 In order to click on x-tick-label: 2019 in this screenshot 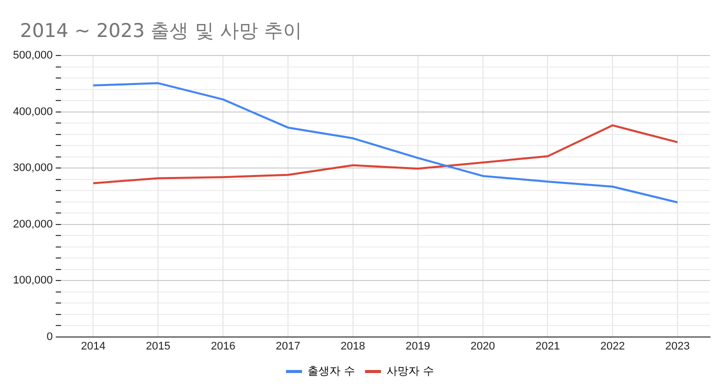, I will do `click(418, 346)`.